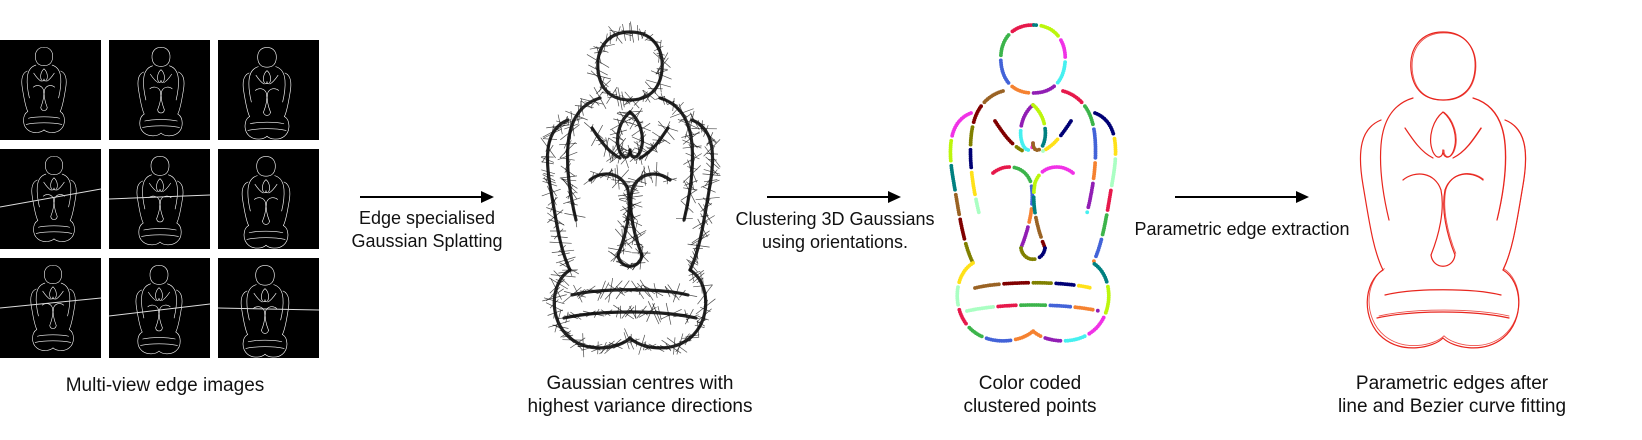  I want to click on arrow-label-parametric-extraction: Parametric edge extraction, so click(1242, 229).